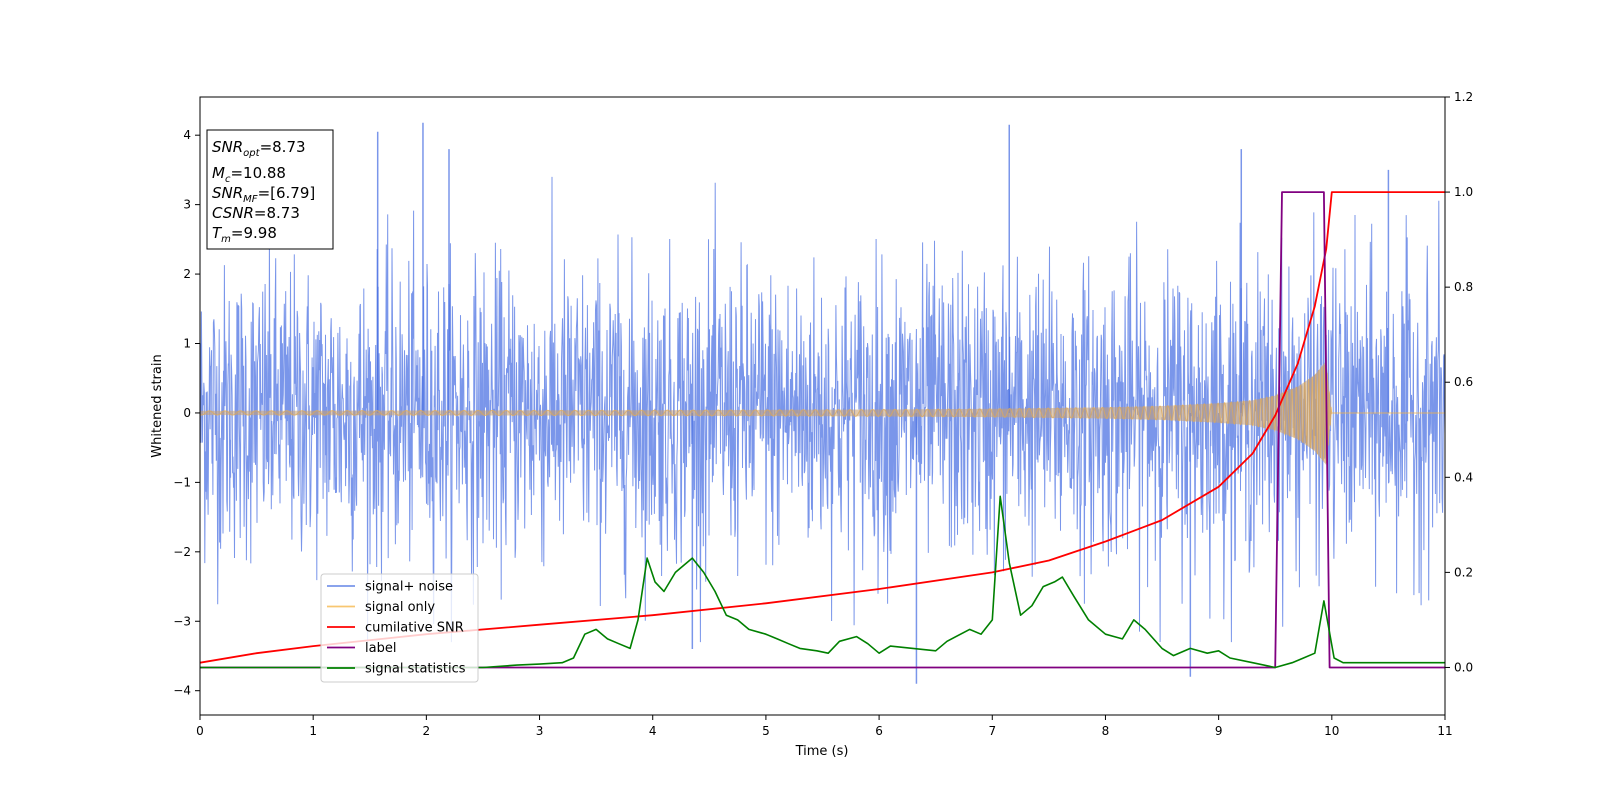  I want to click on x-tick-label: 7, so click(992, 731).